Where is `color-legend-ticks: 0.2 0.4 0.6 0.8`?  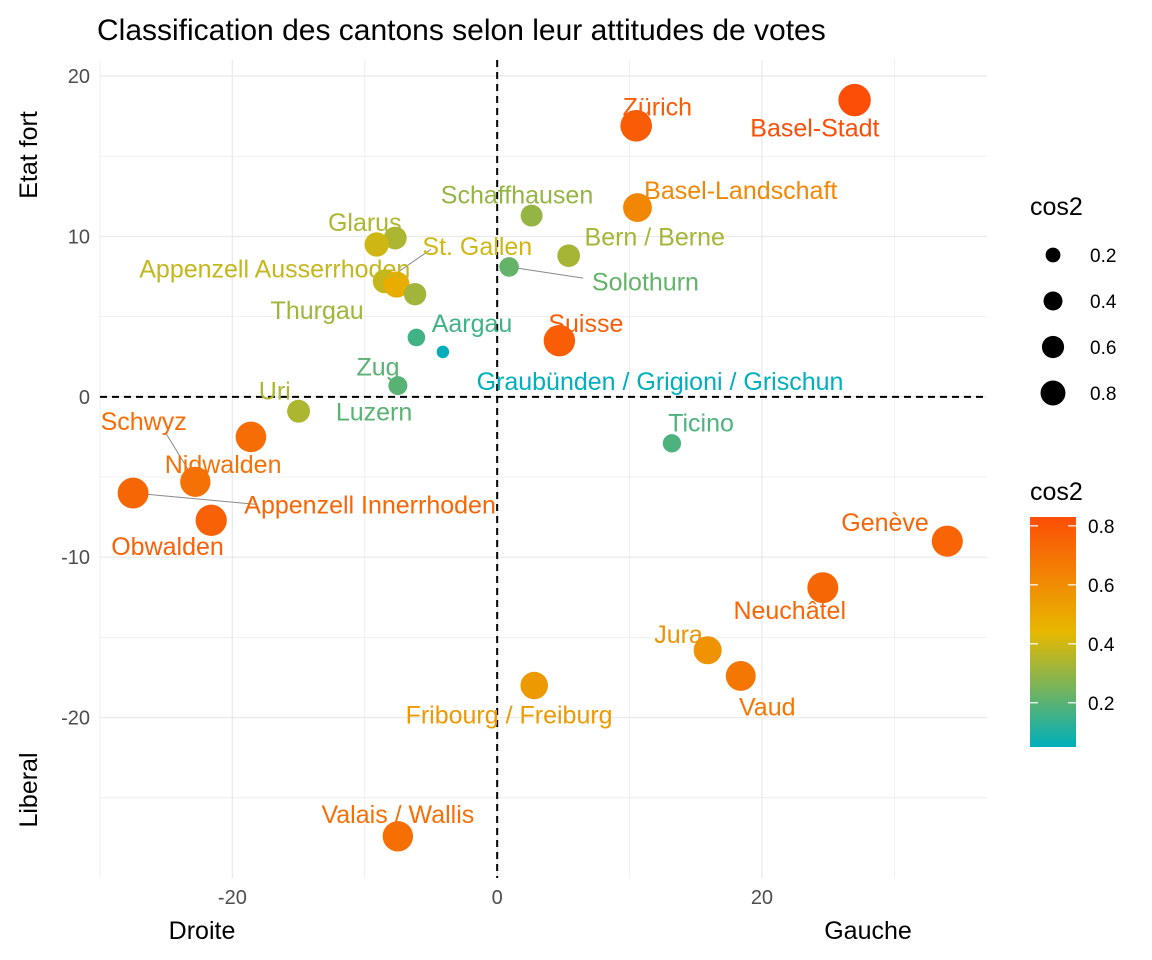 color-legend-ticks: 0.2 0.4 0.6 0.8 is located at coordinates (1072, 616).